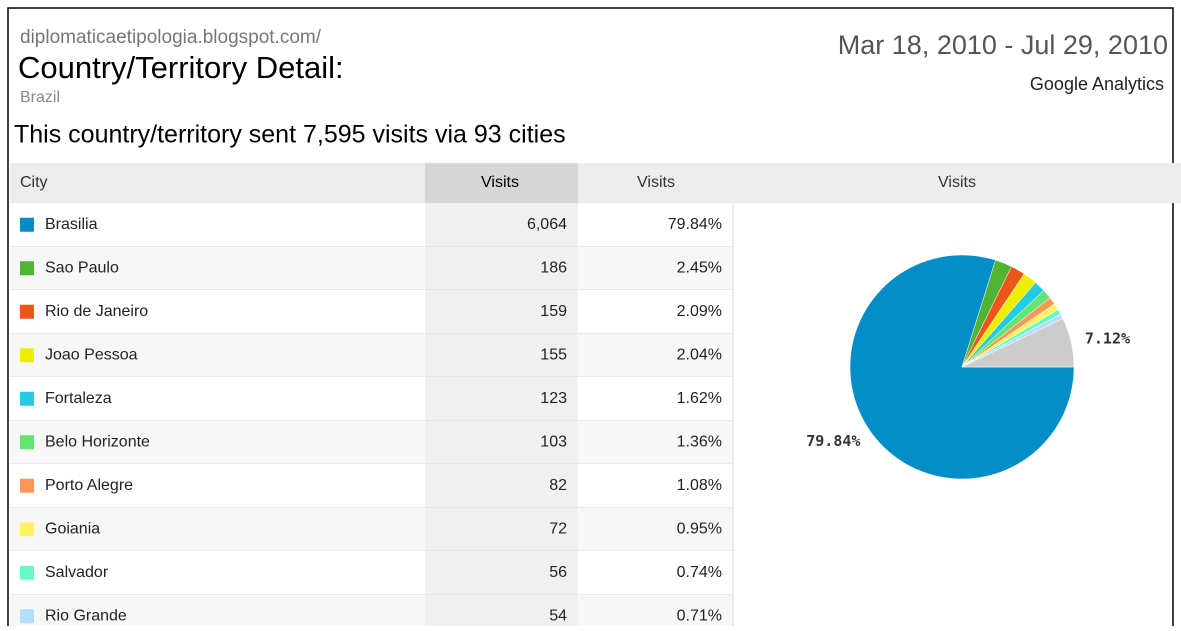 The image size is (1181, 631). I want to click on slice-label: 7.12%, so click(1107, 339).